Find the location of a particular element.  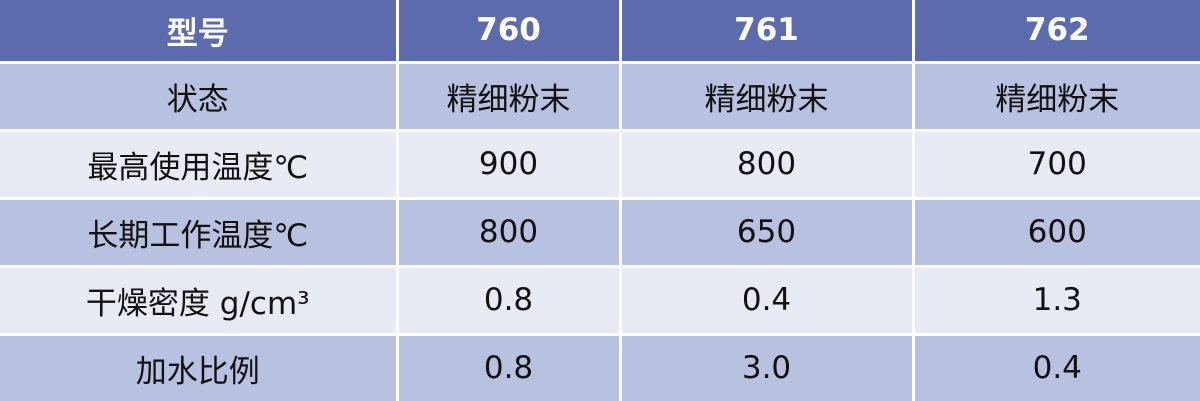

header-cell-model: 型号 is located at coordinates (199, 32).